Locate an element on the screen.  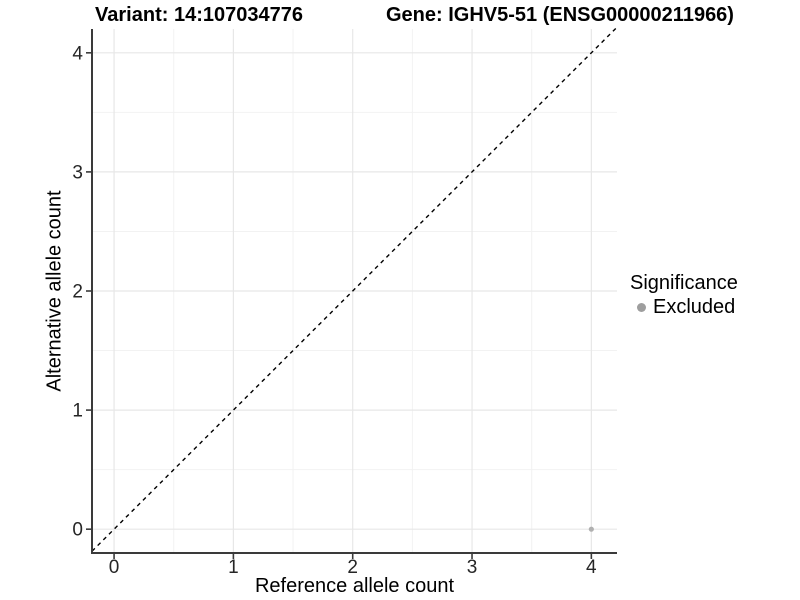
x-tick-label: 2 is located at coordinates (352, 567).